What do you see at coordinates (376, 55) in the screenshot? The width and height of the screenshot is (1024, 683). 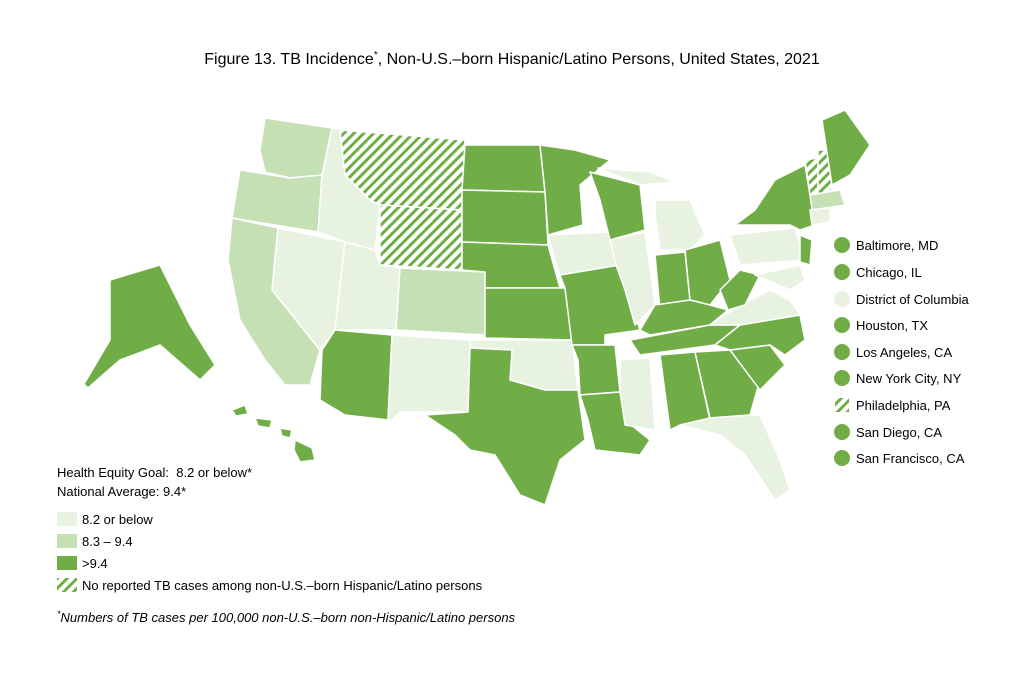 I see `title-mark: *` at bounding box center [376, 55].